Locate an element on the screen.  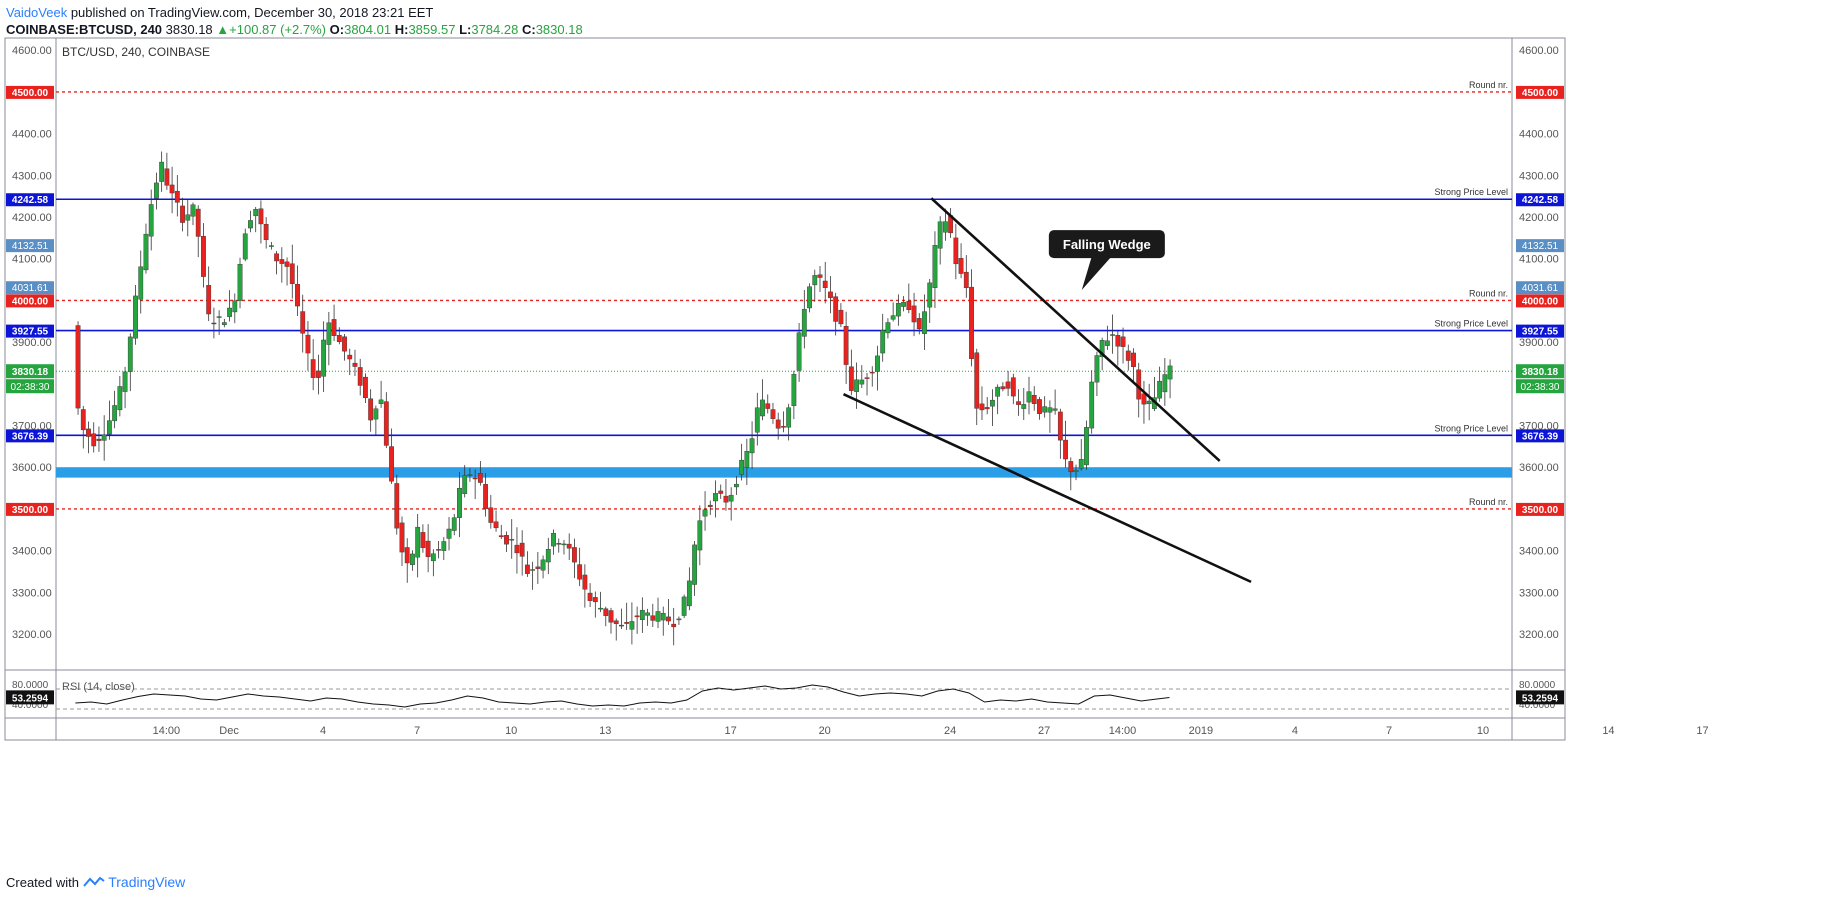
countdown-badge-left-text: 02:38:30 is located at coordinates (30, 387).